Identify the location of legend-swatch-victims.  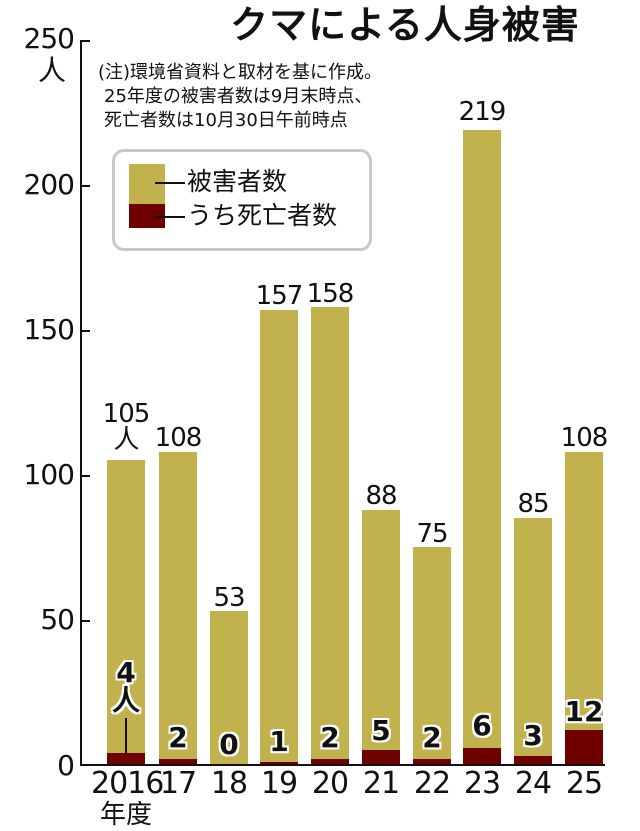
(147, 184).